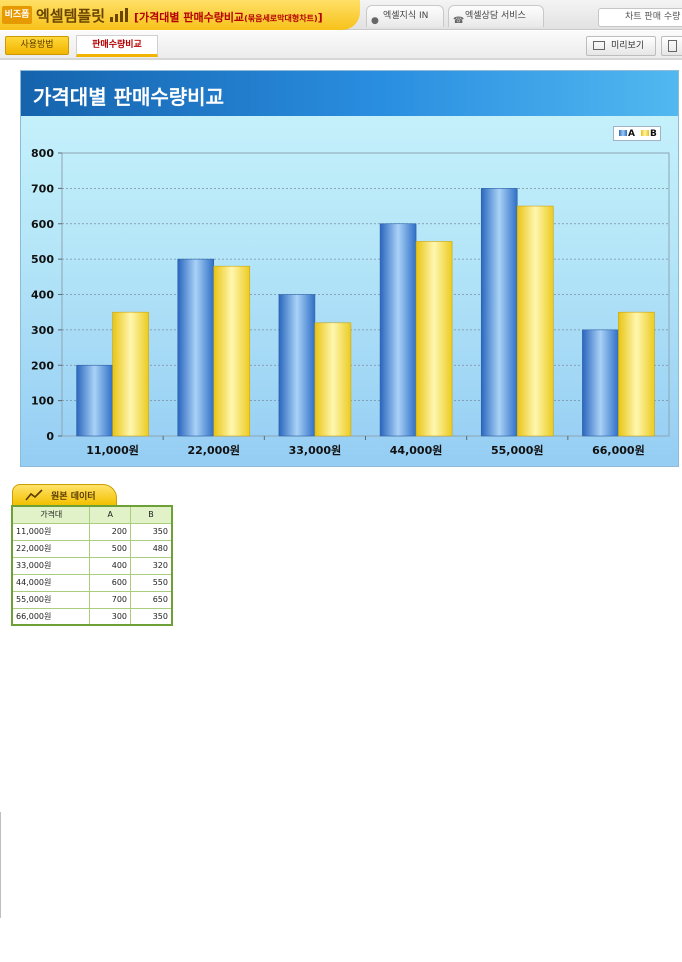 The image size is (682, 962). I want to click on chart-title: 가격대별 판매수량비교, so click(128, 97).